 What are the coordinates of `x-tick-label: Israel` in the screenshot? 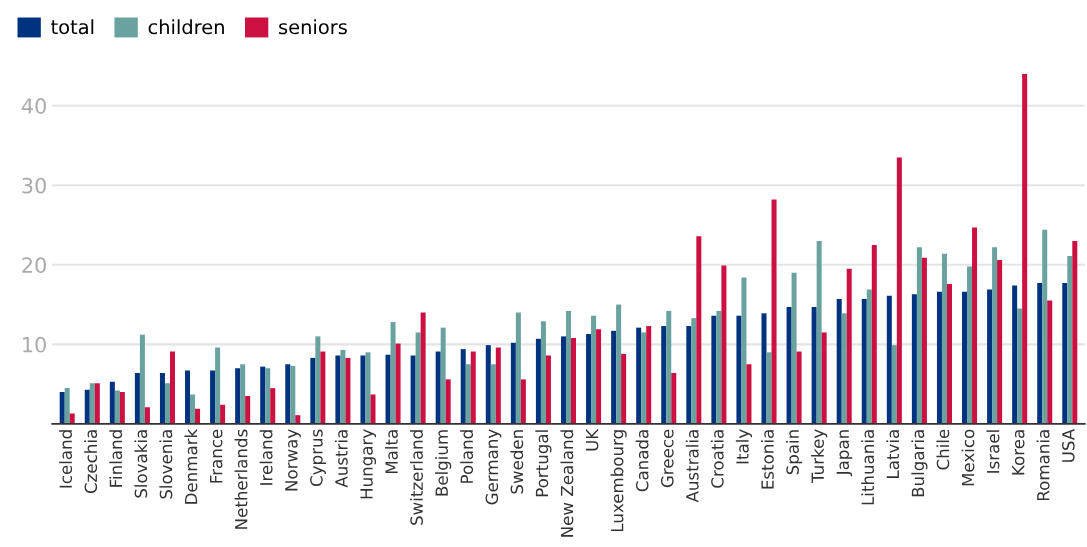 It's located at (993, 451).